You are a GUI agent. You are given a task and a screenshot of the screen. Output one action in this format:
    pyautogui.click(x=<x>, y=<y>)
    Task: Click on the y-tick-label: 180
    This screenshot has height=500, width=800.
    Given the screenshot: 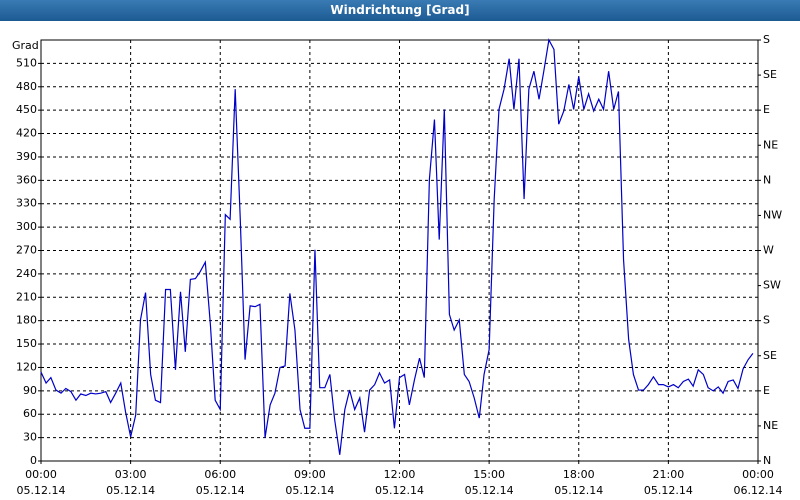 What is the action you would take?
    pyautogui.click(x=26, y=320)
    